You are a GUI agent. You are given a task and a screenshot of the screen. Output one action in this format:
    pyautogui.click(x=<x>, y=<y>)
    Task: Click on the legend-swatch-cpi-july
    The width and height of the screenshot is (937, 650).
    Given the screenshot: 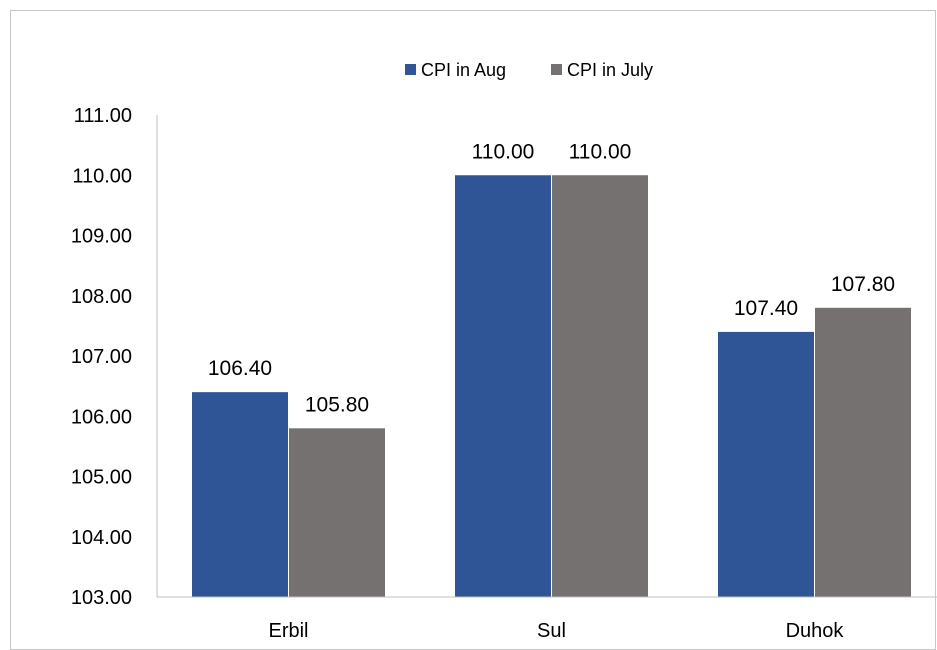 What is the action you would take?
    pyautogui.click(x=556, y=69)
    